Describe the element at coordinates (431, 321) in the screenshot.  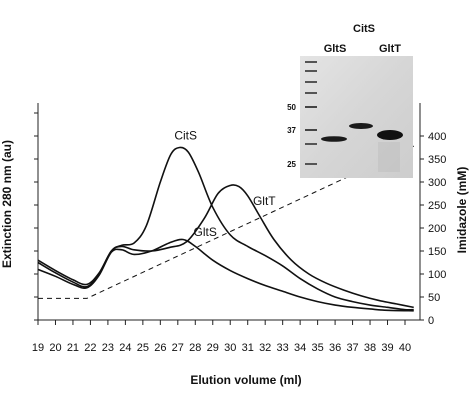
I see `right-tick-label: 0` at that location.